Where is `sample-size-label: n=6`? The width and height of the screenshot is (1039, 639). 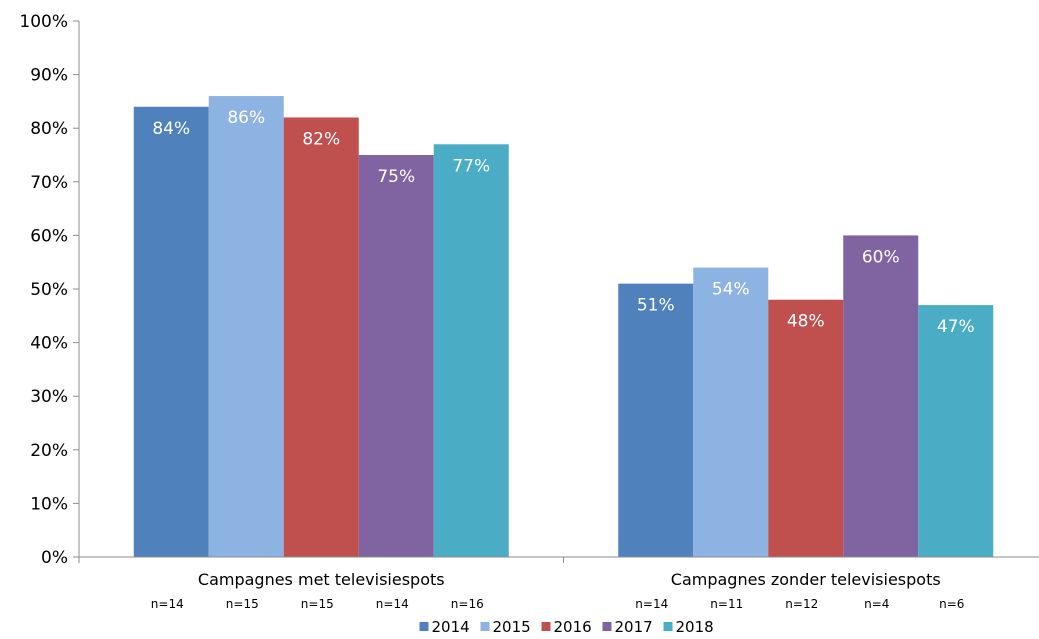 sample-size-label: n=6 is located at coordinates (951, 604).